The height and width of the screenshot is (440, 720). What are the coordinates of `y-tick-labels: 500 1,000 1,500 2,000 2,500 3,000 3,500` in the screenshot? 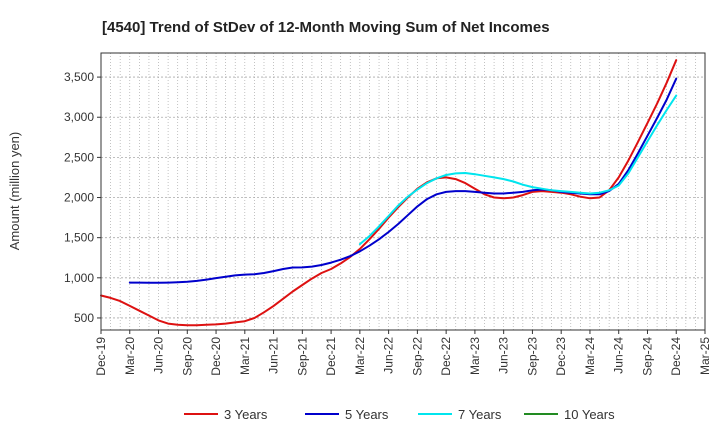 It's located at (82, 197).